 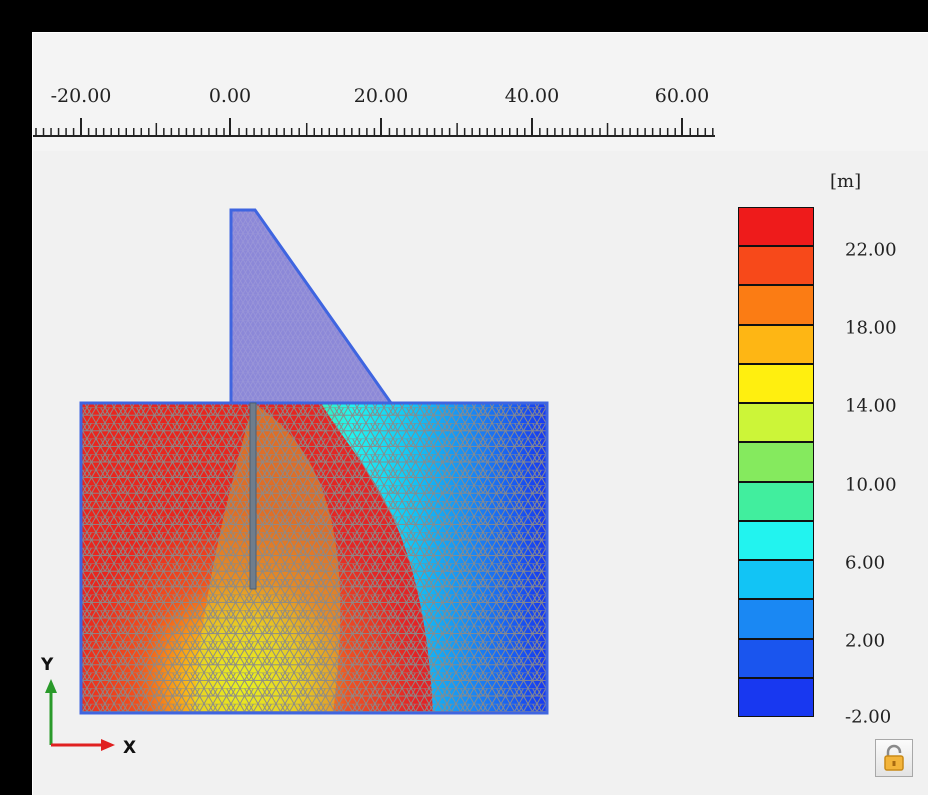 What do you see at coordinates (682, 96) in the screenshot?
I see `ruler-label: 60.00` at bounding box center [682, 96].